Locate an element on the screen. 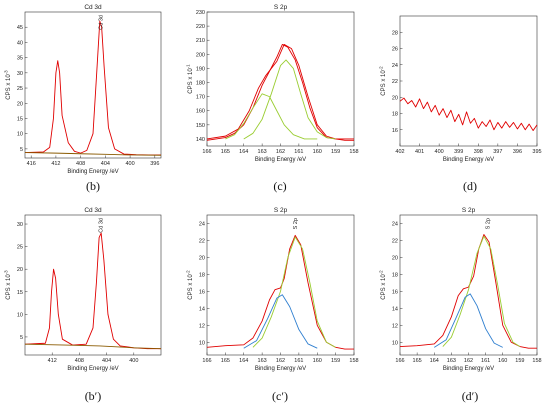 This screenshot has height=410, width=550. y-tick-label: 14 is located at coordinates (202, 309).